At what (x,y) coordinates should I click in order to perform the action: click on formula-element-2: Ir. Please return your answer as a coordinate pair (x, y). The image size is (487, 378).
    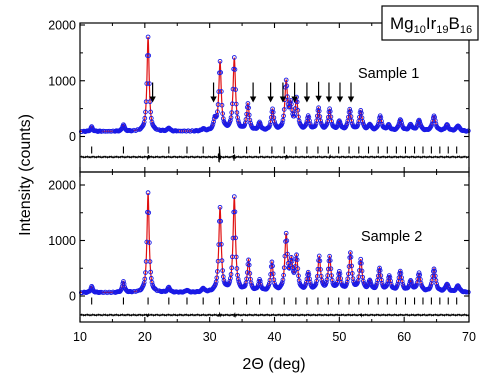
    Looking at the image, I should click on (431, 23).